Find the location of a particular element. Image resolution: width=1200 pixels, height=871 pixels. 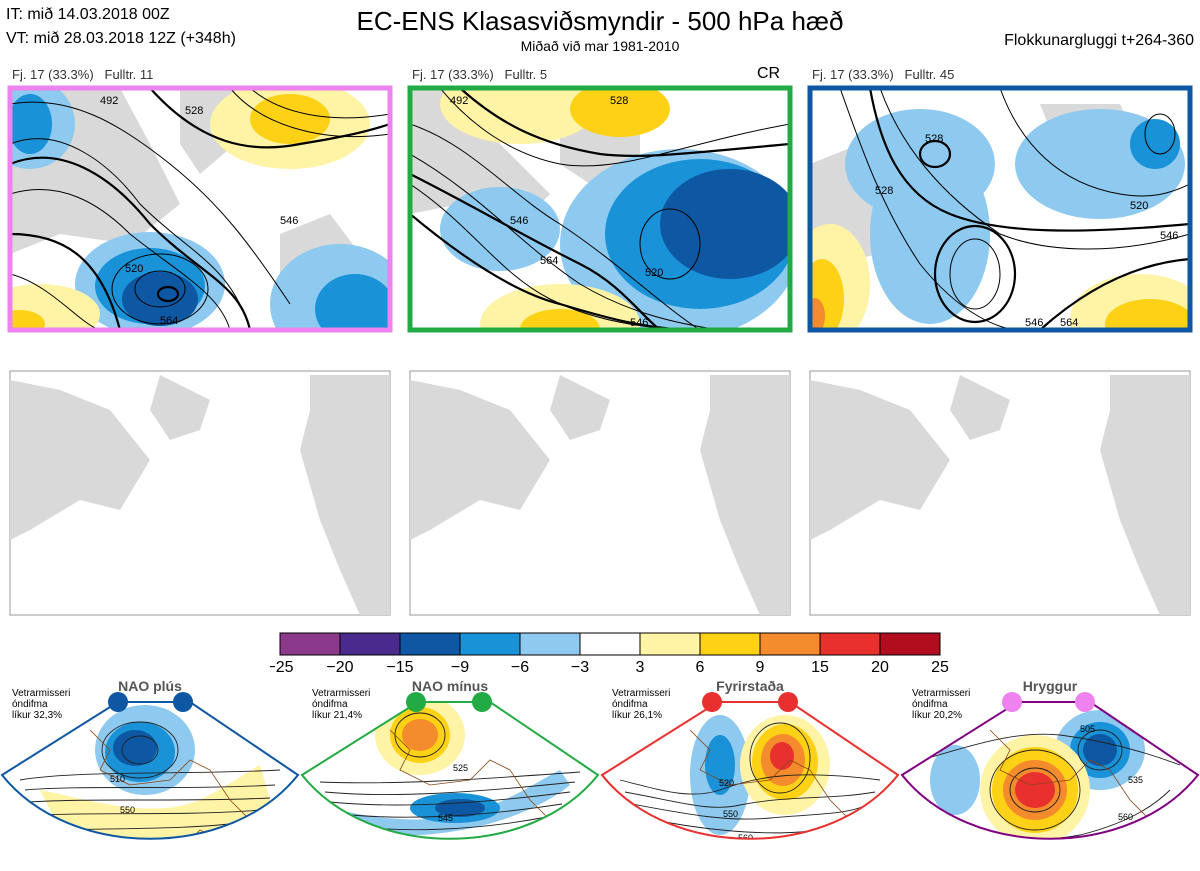

regime-2-contour-label: 565 is located at coordinates (427, 853).